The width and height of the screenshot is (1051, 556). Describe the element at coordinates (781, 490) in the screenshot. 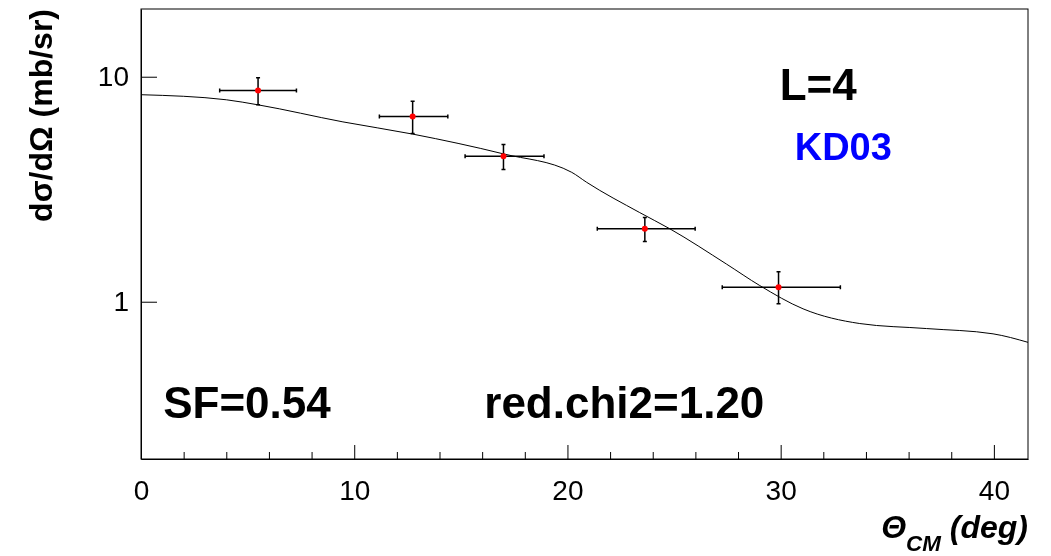

I see `x-tick-label: 30` at that location.